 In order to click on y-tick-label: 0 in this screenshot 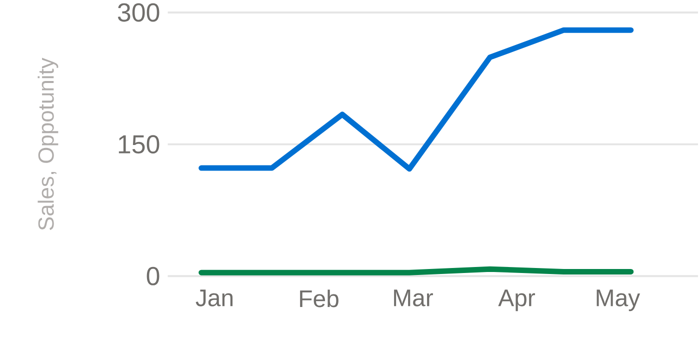, I will do `click(153, 276)`.